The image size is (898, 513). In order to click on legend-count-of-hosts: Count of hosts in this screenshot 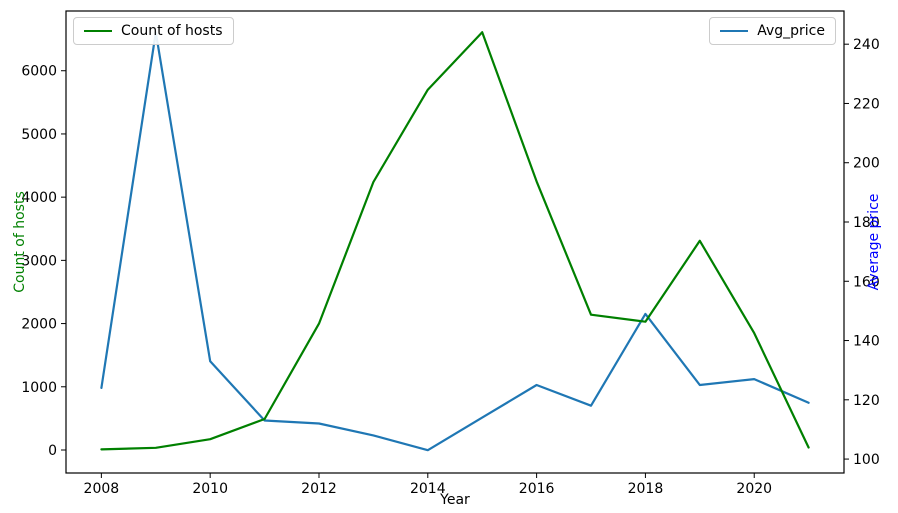, I will do `click(153, 31)`.